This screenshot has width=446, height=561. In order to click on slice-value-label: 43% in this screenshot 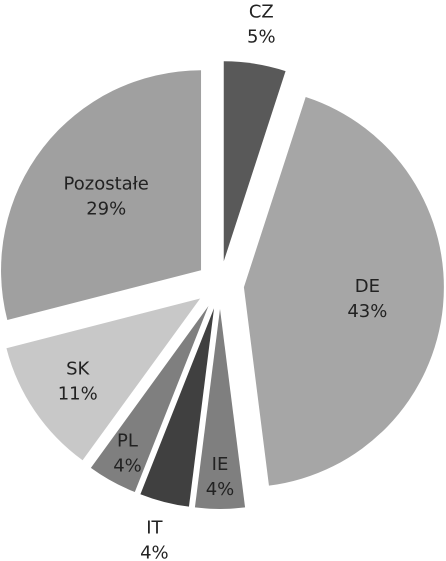, I will do `click(367, 311)`.